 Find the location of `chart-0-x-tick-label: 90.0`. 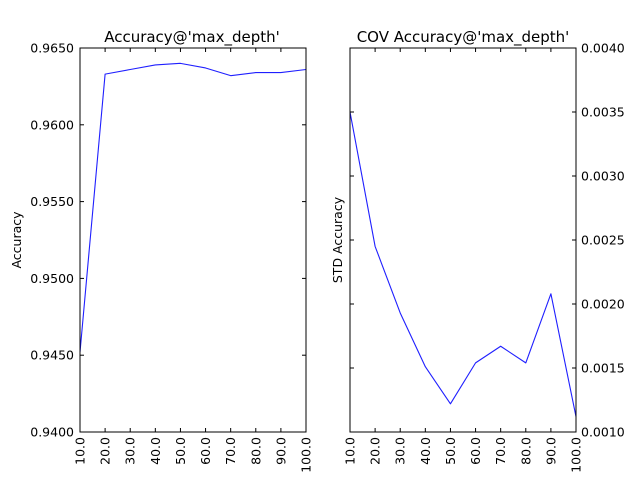

chart-0-x-tick-label: 90.0 is located at coordinates (280, 451).